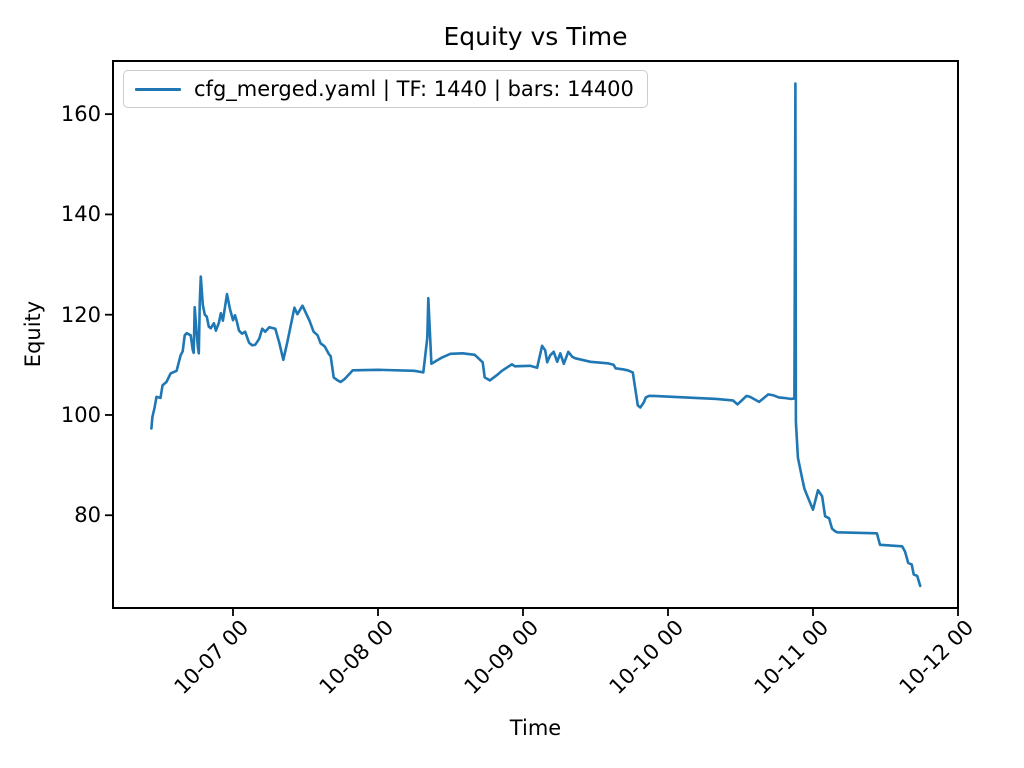  What do you see at coordinates (80, 314) in the screenshot?
I see `y-tick-label: 120` at bounding box center [80, 314].